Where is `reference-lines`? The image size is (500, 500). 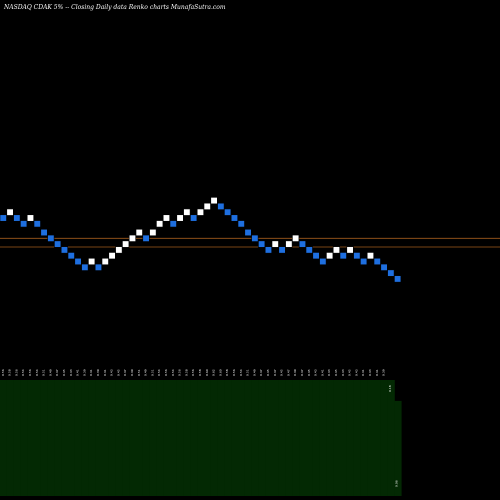 reference-lines is located at coordinates (250, 242).